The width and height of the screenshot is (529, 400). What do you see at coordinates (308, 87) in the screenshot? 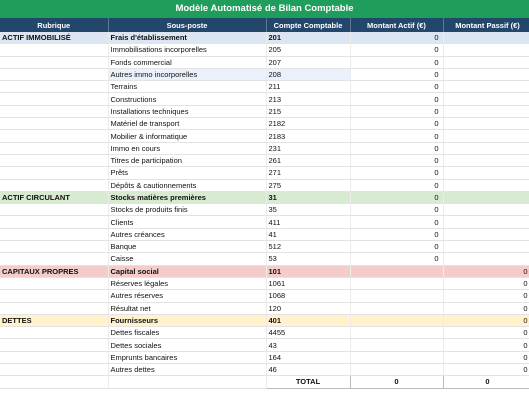
I see `compte-cell: 211` at bounding box center [308, 87].